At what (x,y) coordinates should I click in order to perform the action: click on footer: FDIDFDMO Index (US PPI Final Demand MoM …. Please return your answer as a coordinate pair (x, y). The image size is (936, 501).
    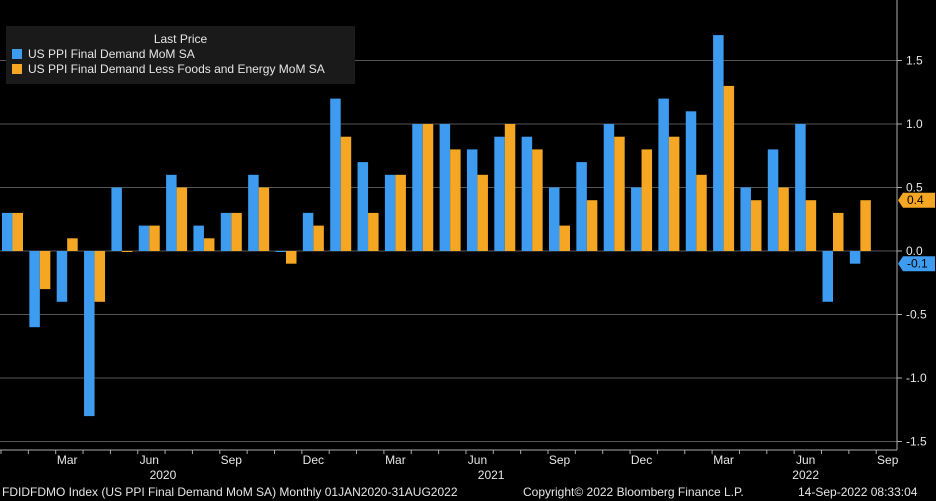
    Looking at the image, I should click on (468, 492).